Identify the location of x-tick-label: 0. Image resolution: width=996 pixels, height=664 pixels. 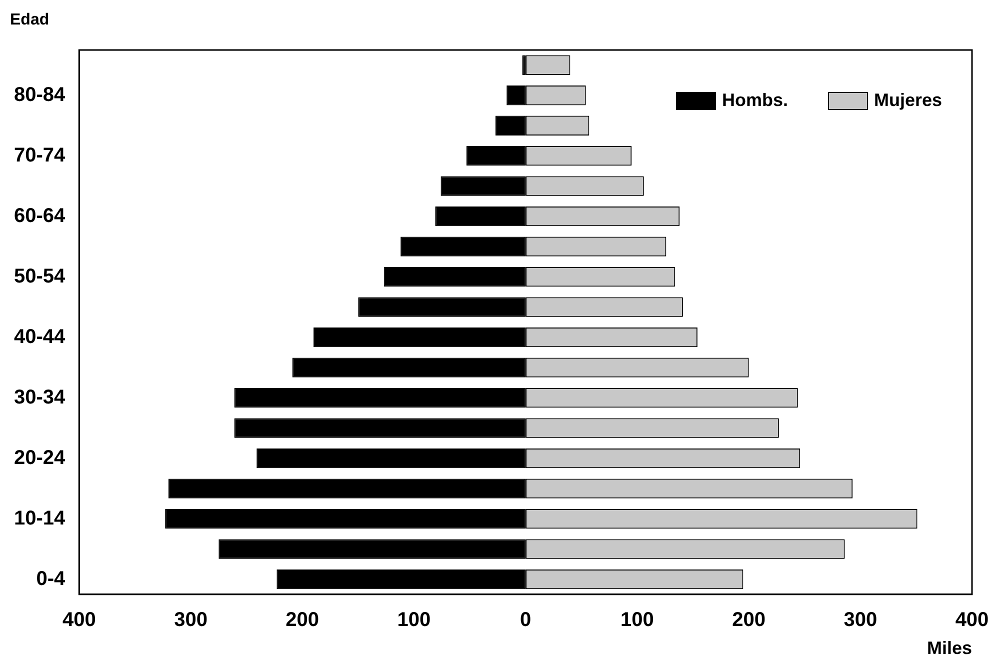
(526, 619).